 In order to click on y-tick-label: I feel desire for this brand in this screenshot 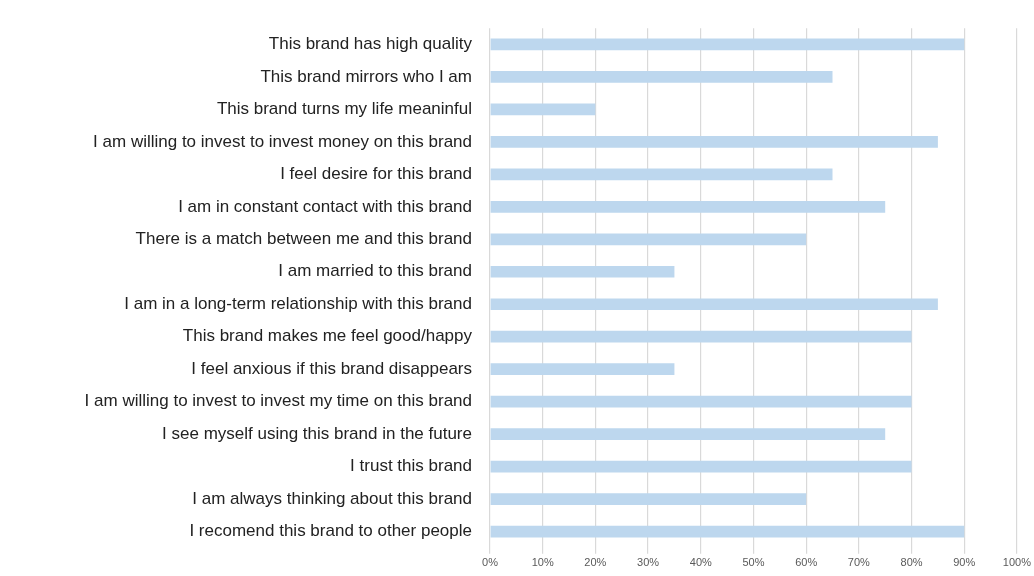, I will do `click(376, 174)`.